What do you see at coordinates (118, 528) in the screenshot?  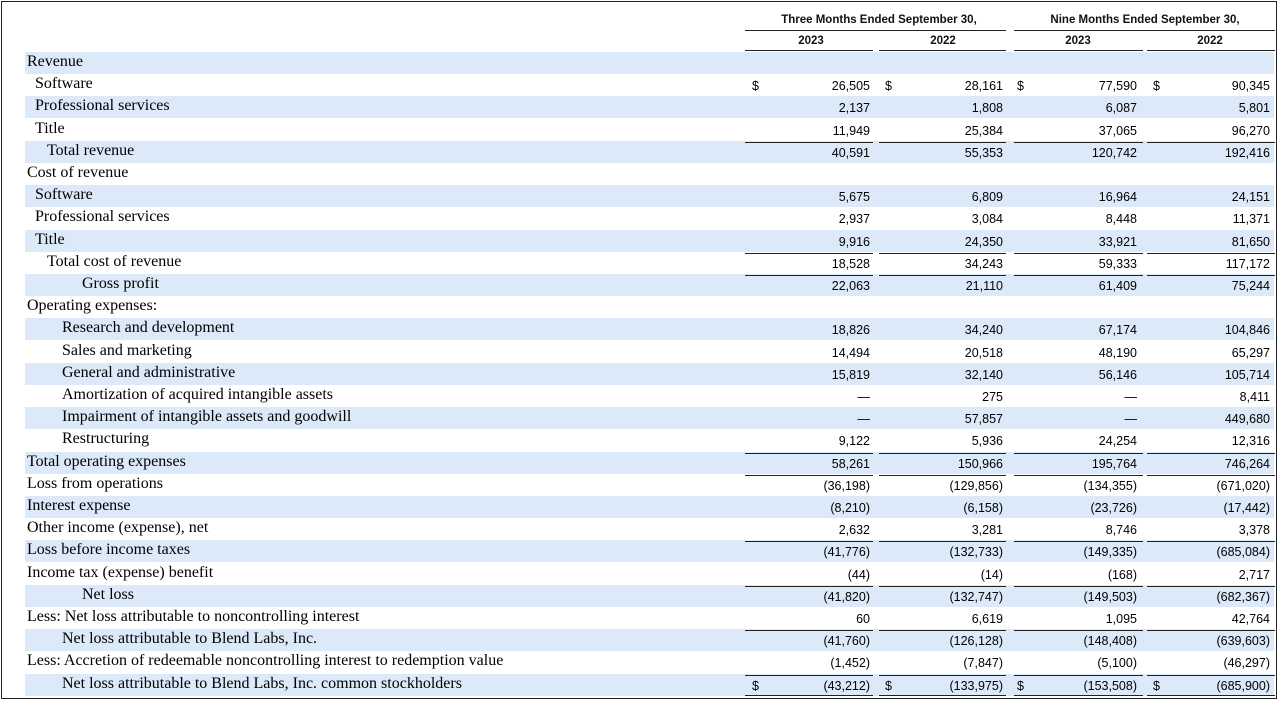 I see `row-label: Other income (expense), net` at bounding box center [118, 528].